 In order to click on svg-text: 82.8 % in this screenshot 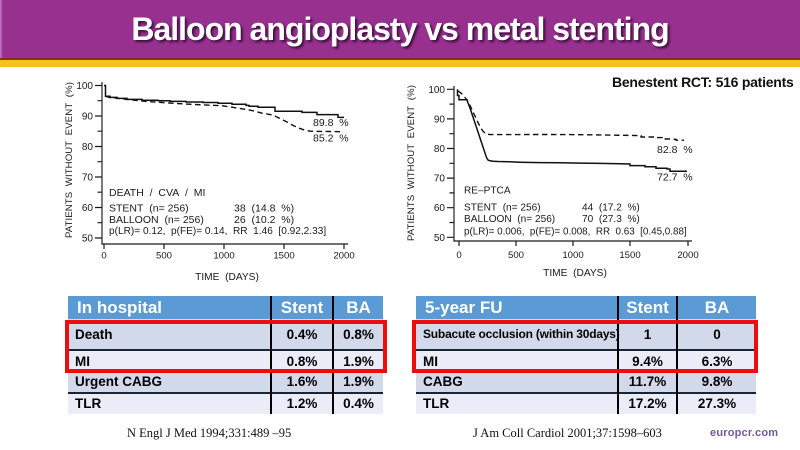, I will do `click(675, 150)`.